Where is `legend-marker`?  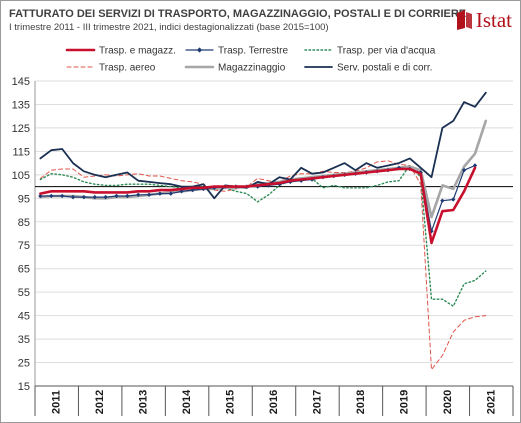
legend-marker is located at coordinates (199, 50).